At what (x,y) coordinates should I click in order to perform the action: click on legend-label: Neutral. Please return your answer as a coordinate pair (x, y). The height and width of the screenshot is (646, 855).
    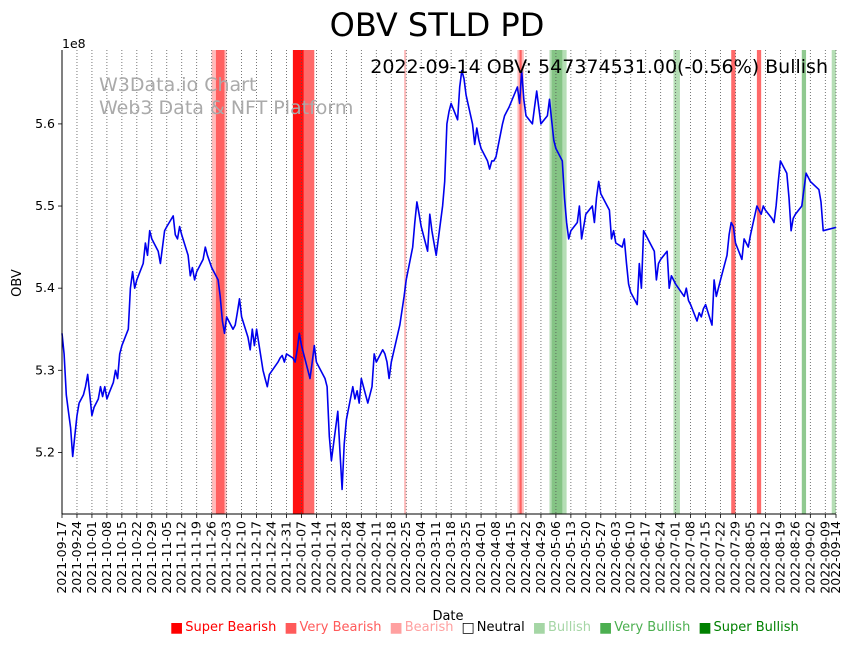
    Looking at the image, I should click on (500, 627).